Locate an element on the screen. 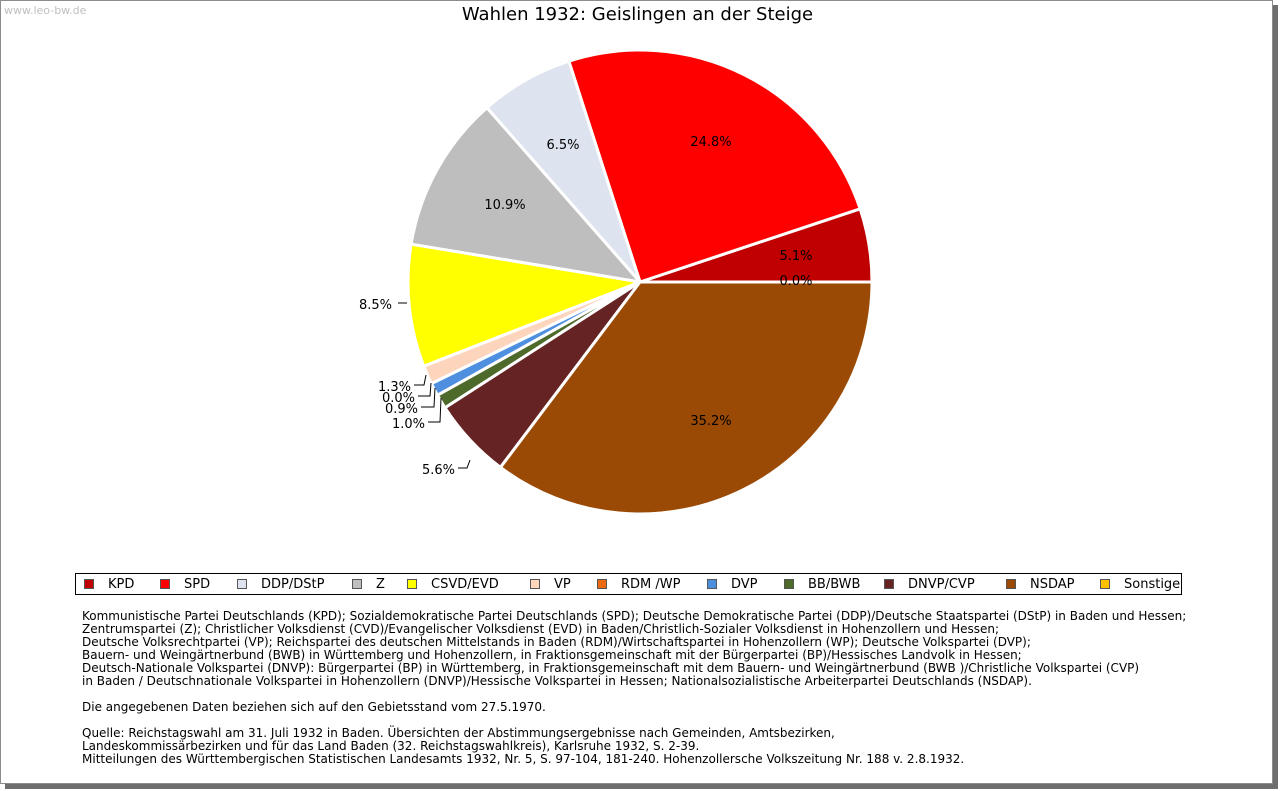 Image resolution: width=1280 pixels, height=791 pixels. legend-label-ddp-dstp: DDP/DStP is located at coordinates (293, 584).